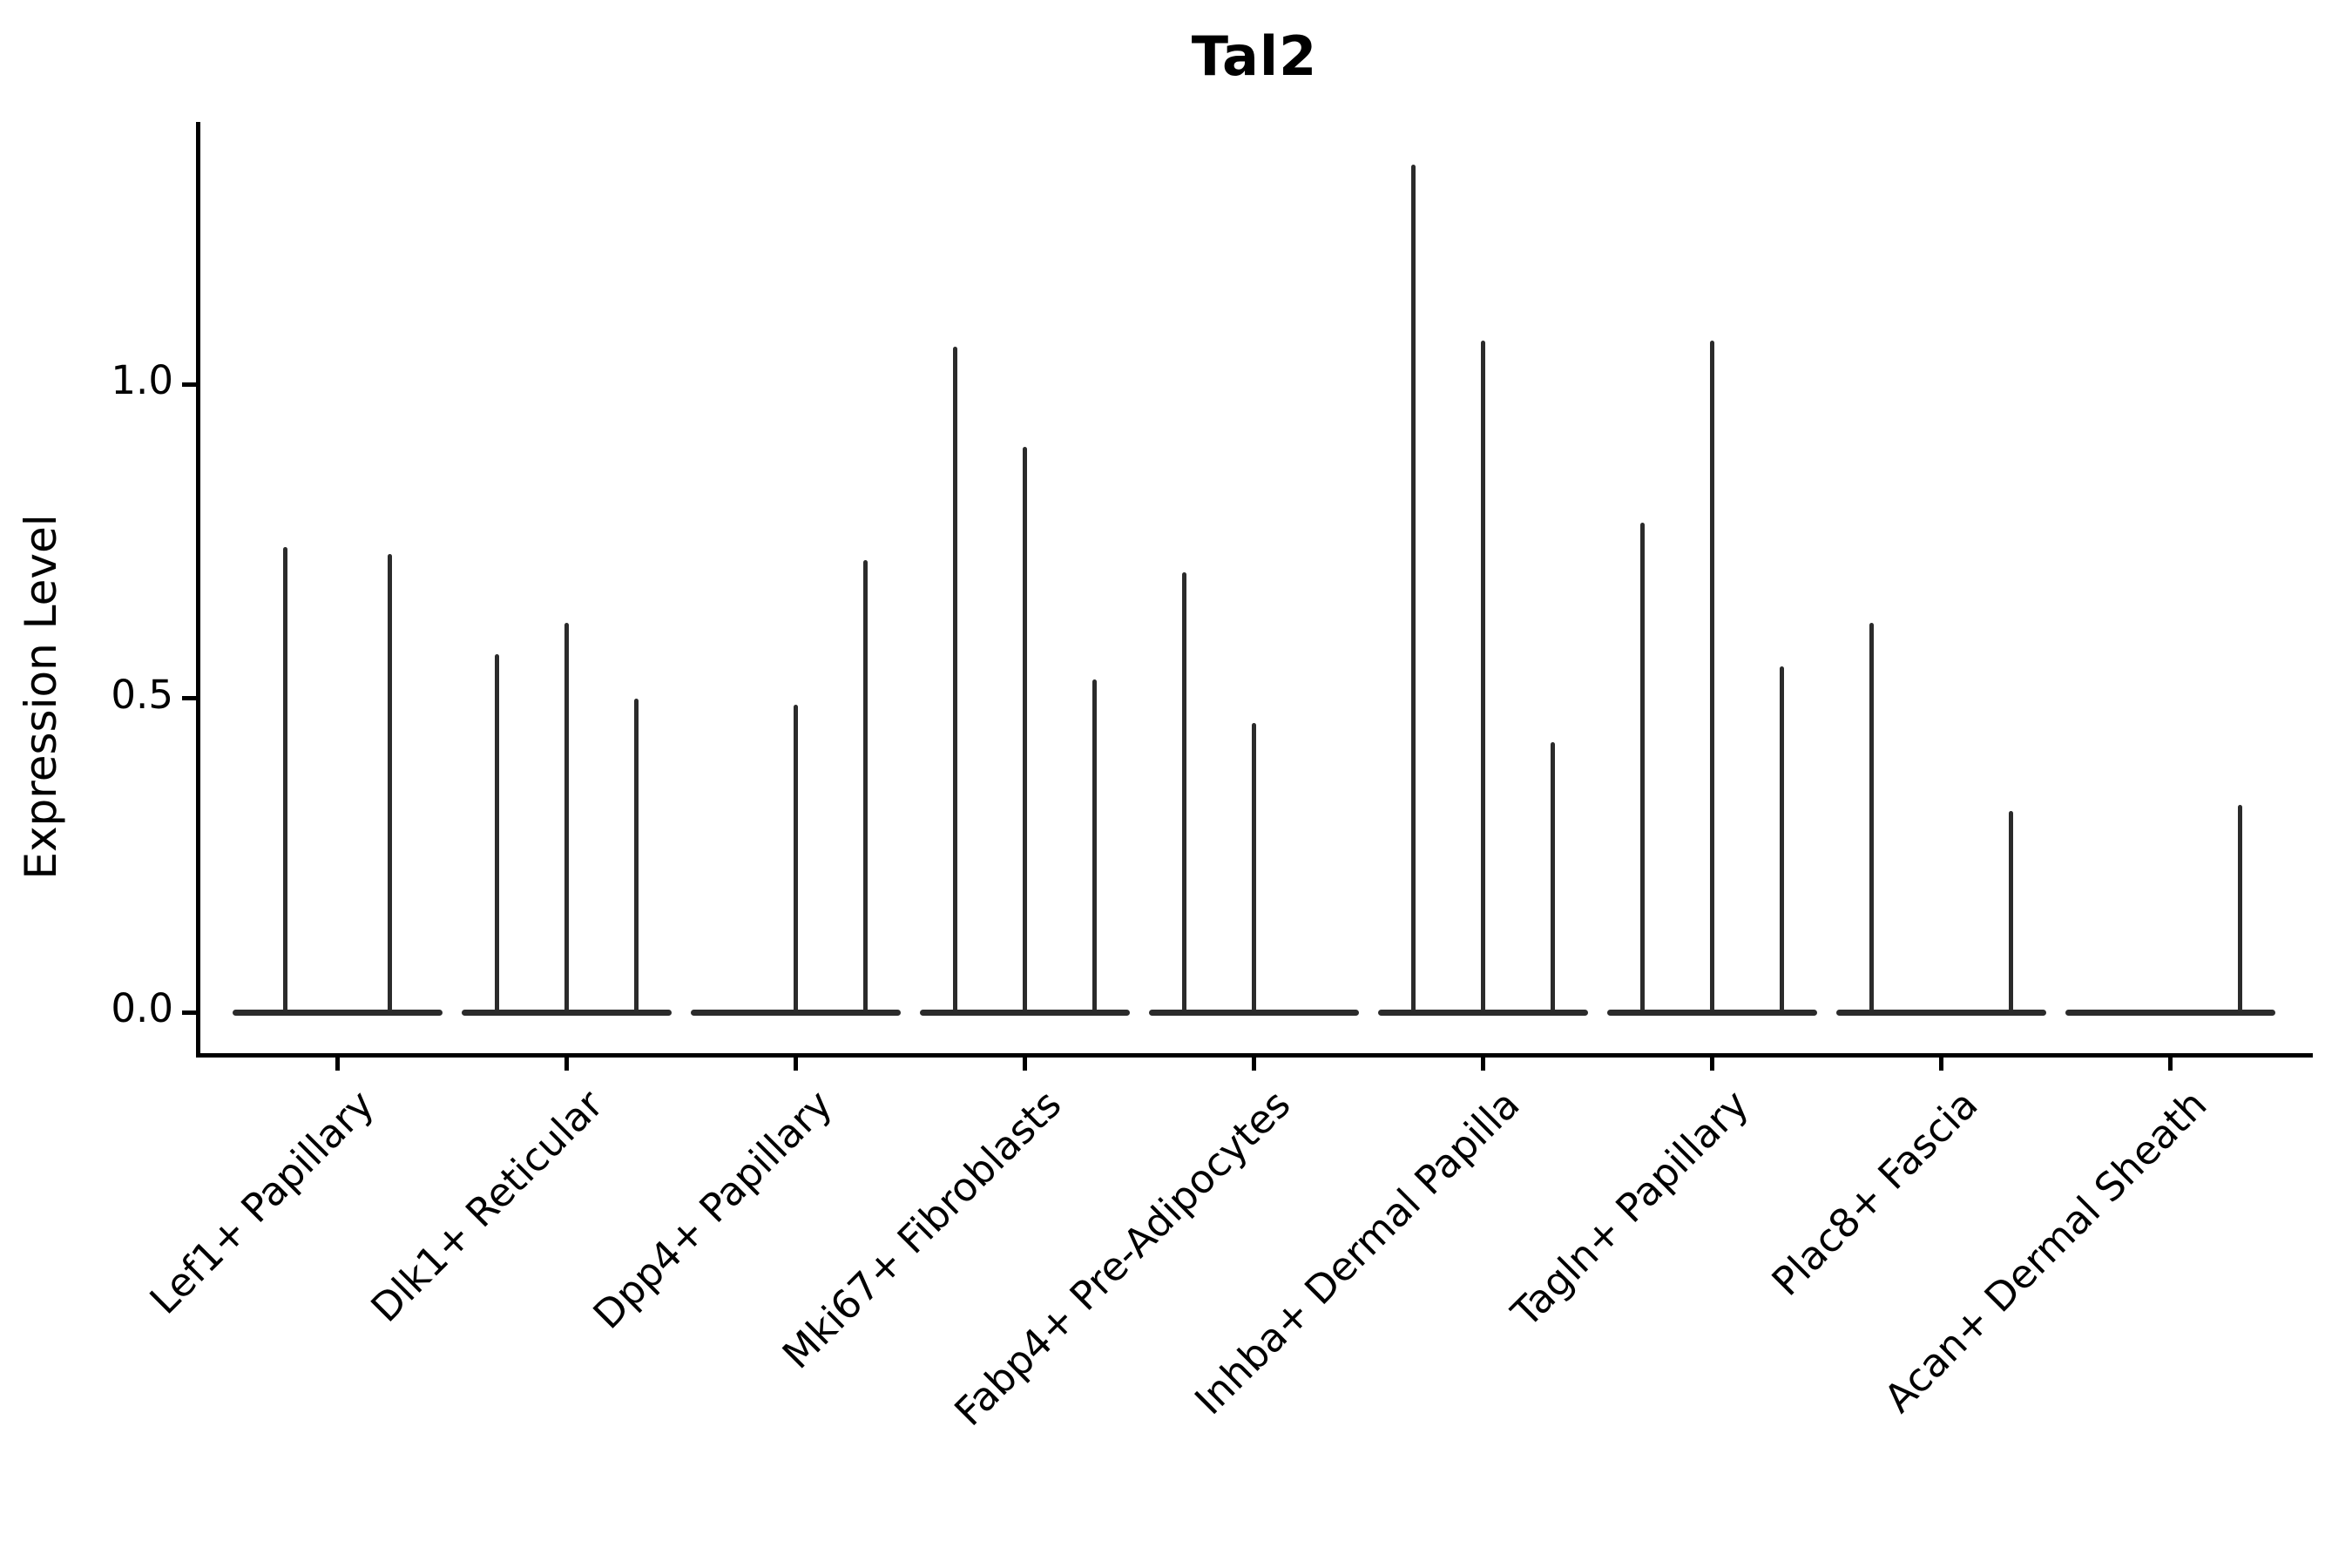 The image size is (2352, 1568). I want to click on x-tick-label: Dpp4+ Papillary, so click(712, 1209).